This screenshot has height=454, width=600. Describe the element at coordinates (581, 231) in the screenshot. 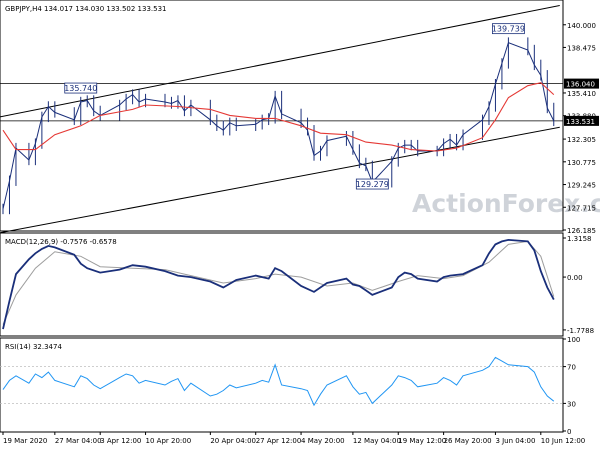

I see `price-tick-label: 126.185` at that location.